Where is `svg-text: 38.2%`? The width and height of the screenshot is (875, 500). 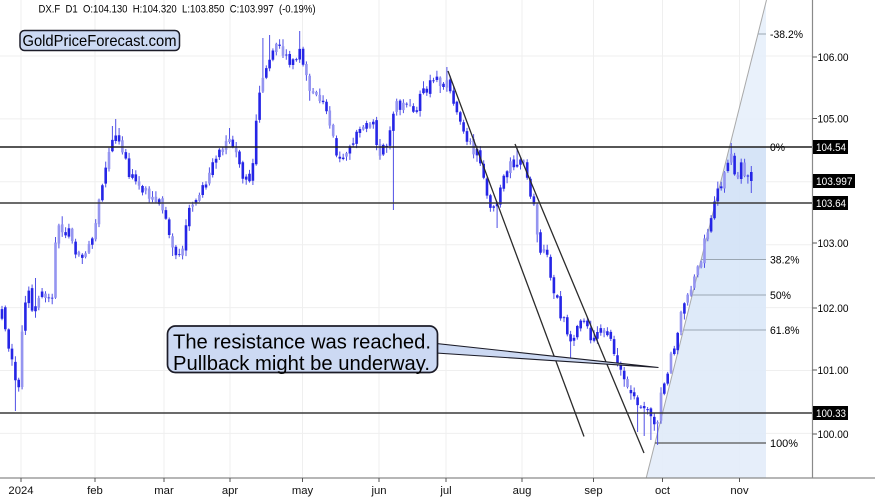 svg-text: 38.2% is located at coordinates (785, 261).